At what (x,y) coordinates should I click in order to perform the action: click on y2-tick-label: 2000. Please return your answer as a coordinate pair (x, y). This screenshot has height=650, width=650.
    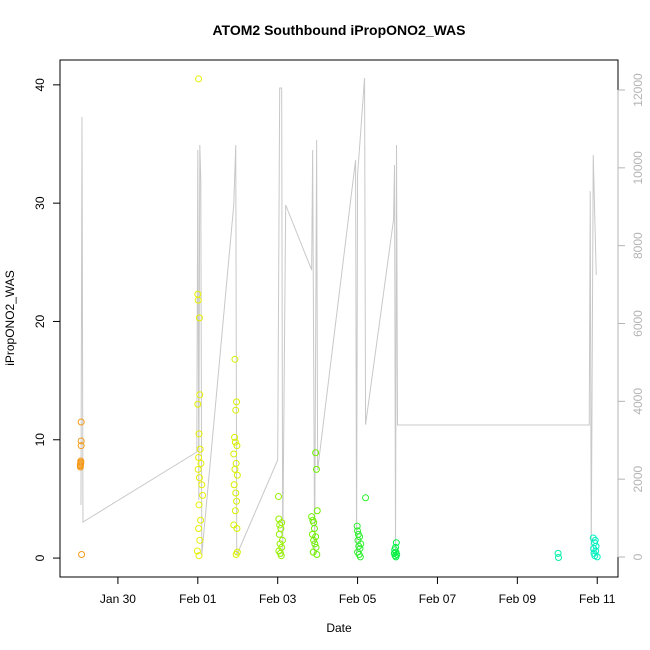
    Looking at the image, I should click on (638, 478).